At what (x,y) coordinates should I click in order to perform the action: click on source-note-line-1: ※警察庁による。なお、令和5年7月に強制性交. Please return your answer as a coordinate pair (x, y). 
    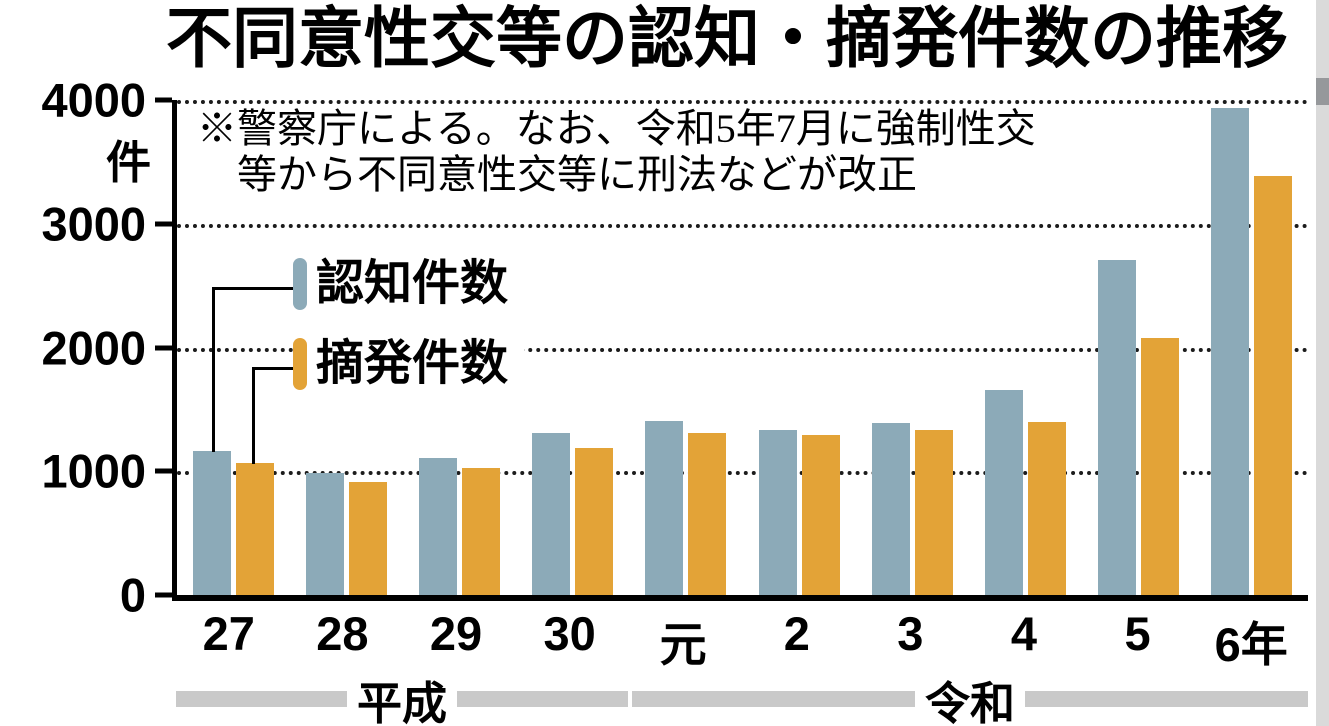
    Looking at the image, I should click on (616, 128).